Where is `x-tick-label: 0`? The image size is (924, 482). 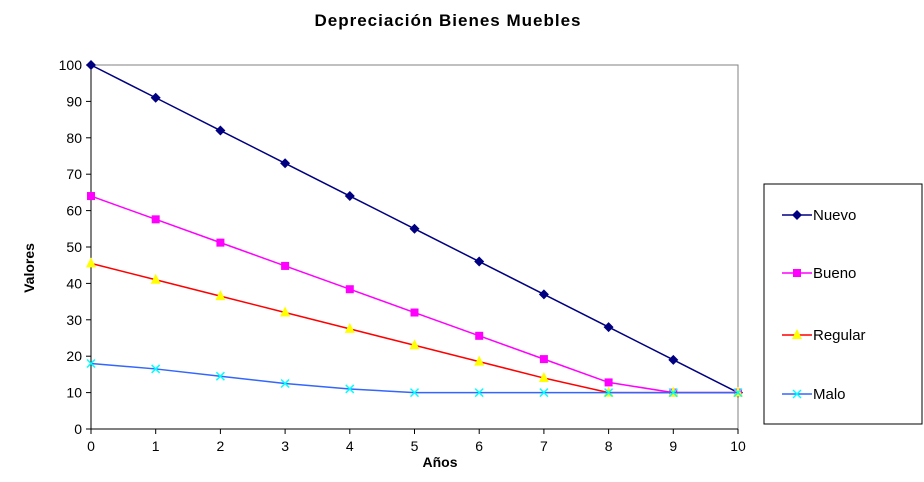
x-tick-label: 0 is located at coordinates (91, 446).